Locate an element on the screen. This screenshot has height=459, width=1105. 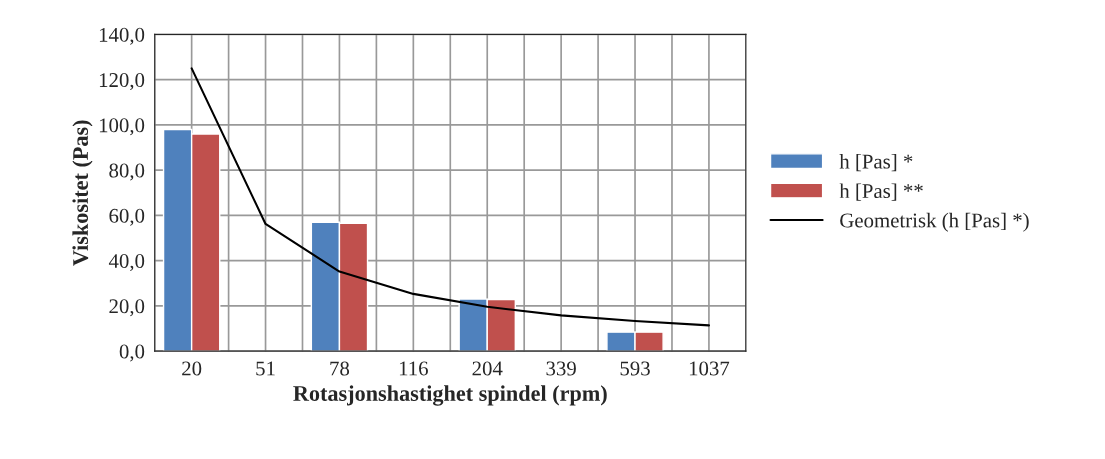
legend-label: h [Pas] ** is located at coordinates (881, 192).